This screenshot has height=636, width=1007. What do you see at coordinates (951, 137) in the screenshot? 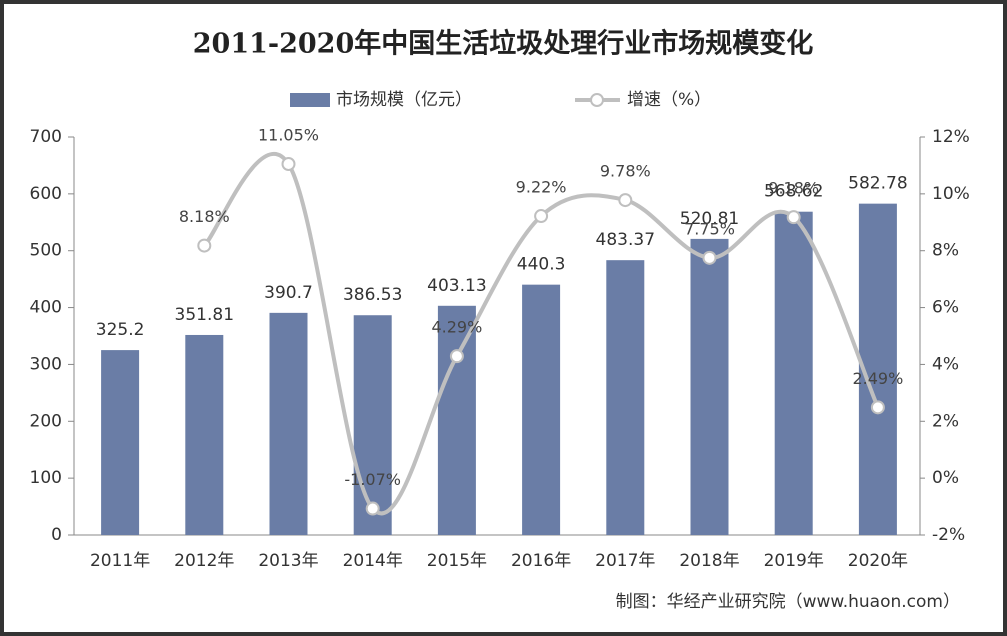
I see `y2-tick-label: 12%` at bounding box center [951, 137].